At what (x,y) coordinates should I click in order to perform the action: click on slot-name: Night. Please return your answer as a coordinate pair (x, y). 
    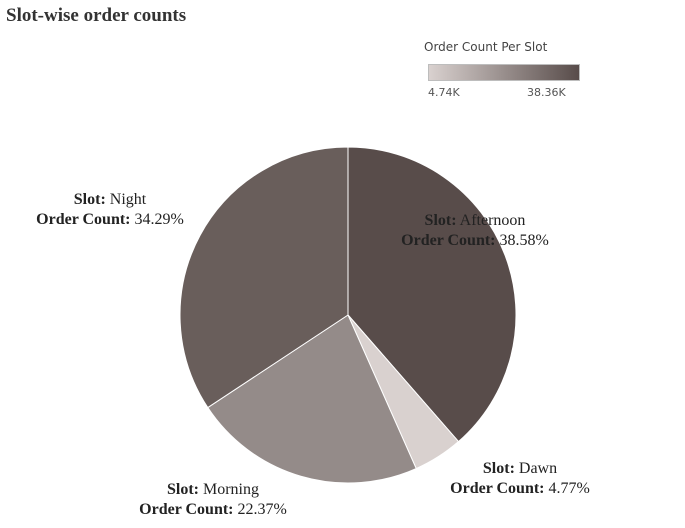
    Looking at the image, I should click on (128, 199).